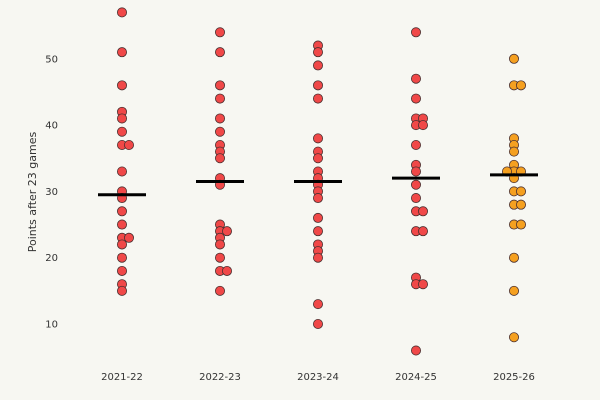 The height and width of the screenshot is (400, 600). What do you see at coordinates (514, 377) in the screenshot?
I see `x-category-label: 2025-26` at bounding box center [514, 377].